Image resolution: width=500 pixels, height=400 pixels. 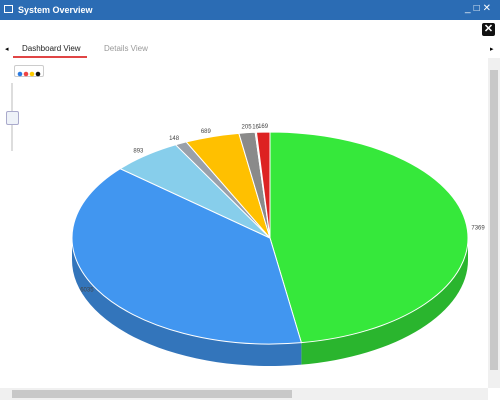 I want to click on tab: Details View, so click(x=126, y=48).